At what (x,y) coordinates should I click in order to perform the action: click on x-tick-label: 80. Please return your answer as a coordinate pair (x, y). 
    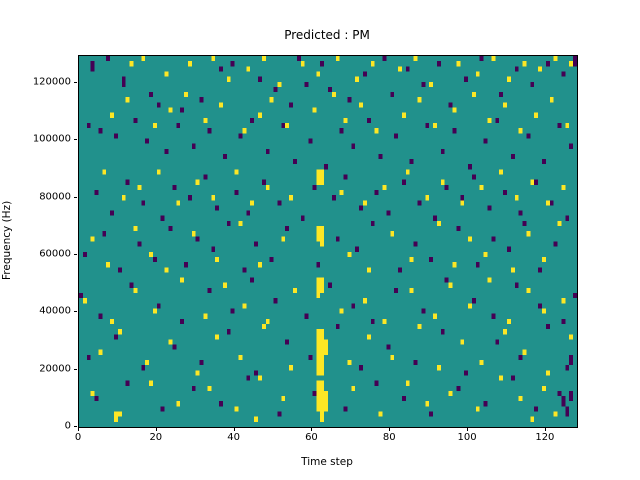
    Looking at the image, I should click on (389, 437).